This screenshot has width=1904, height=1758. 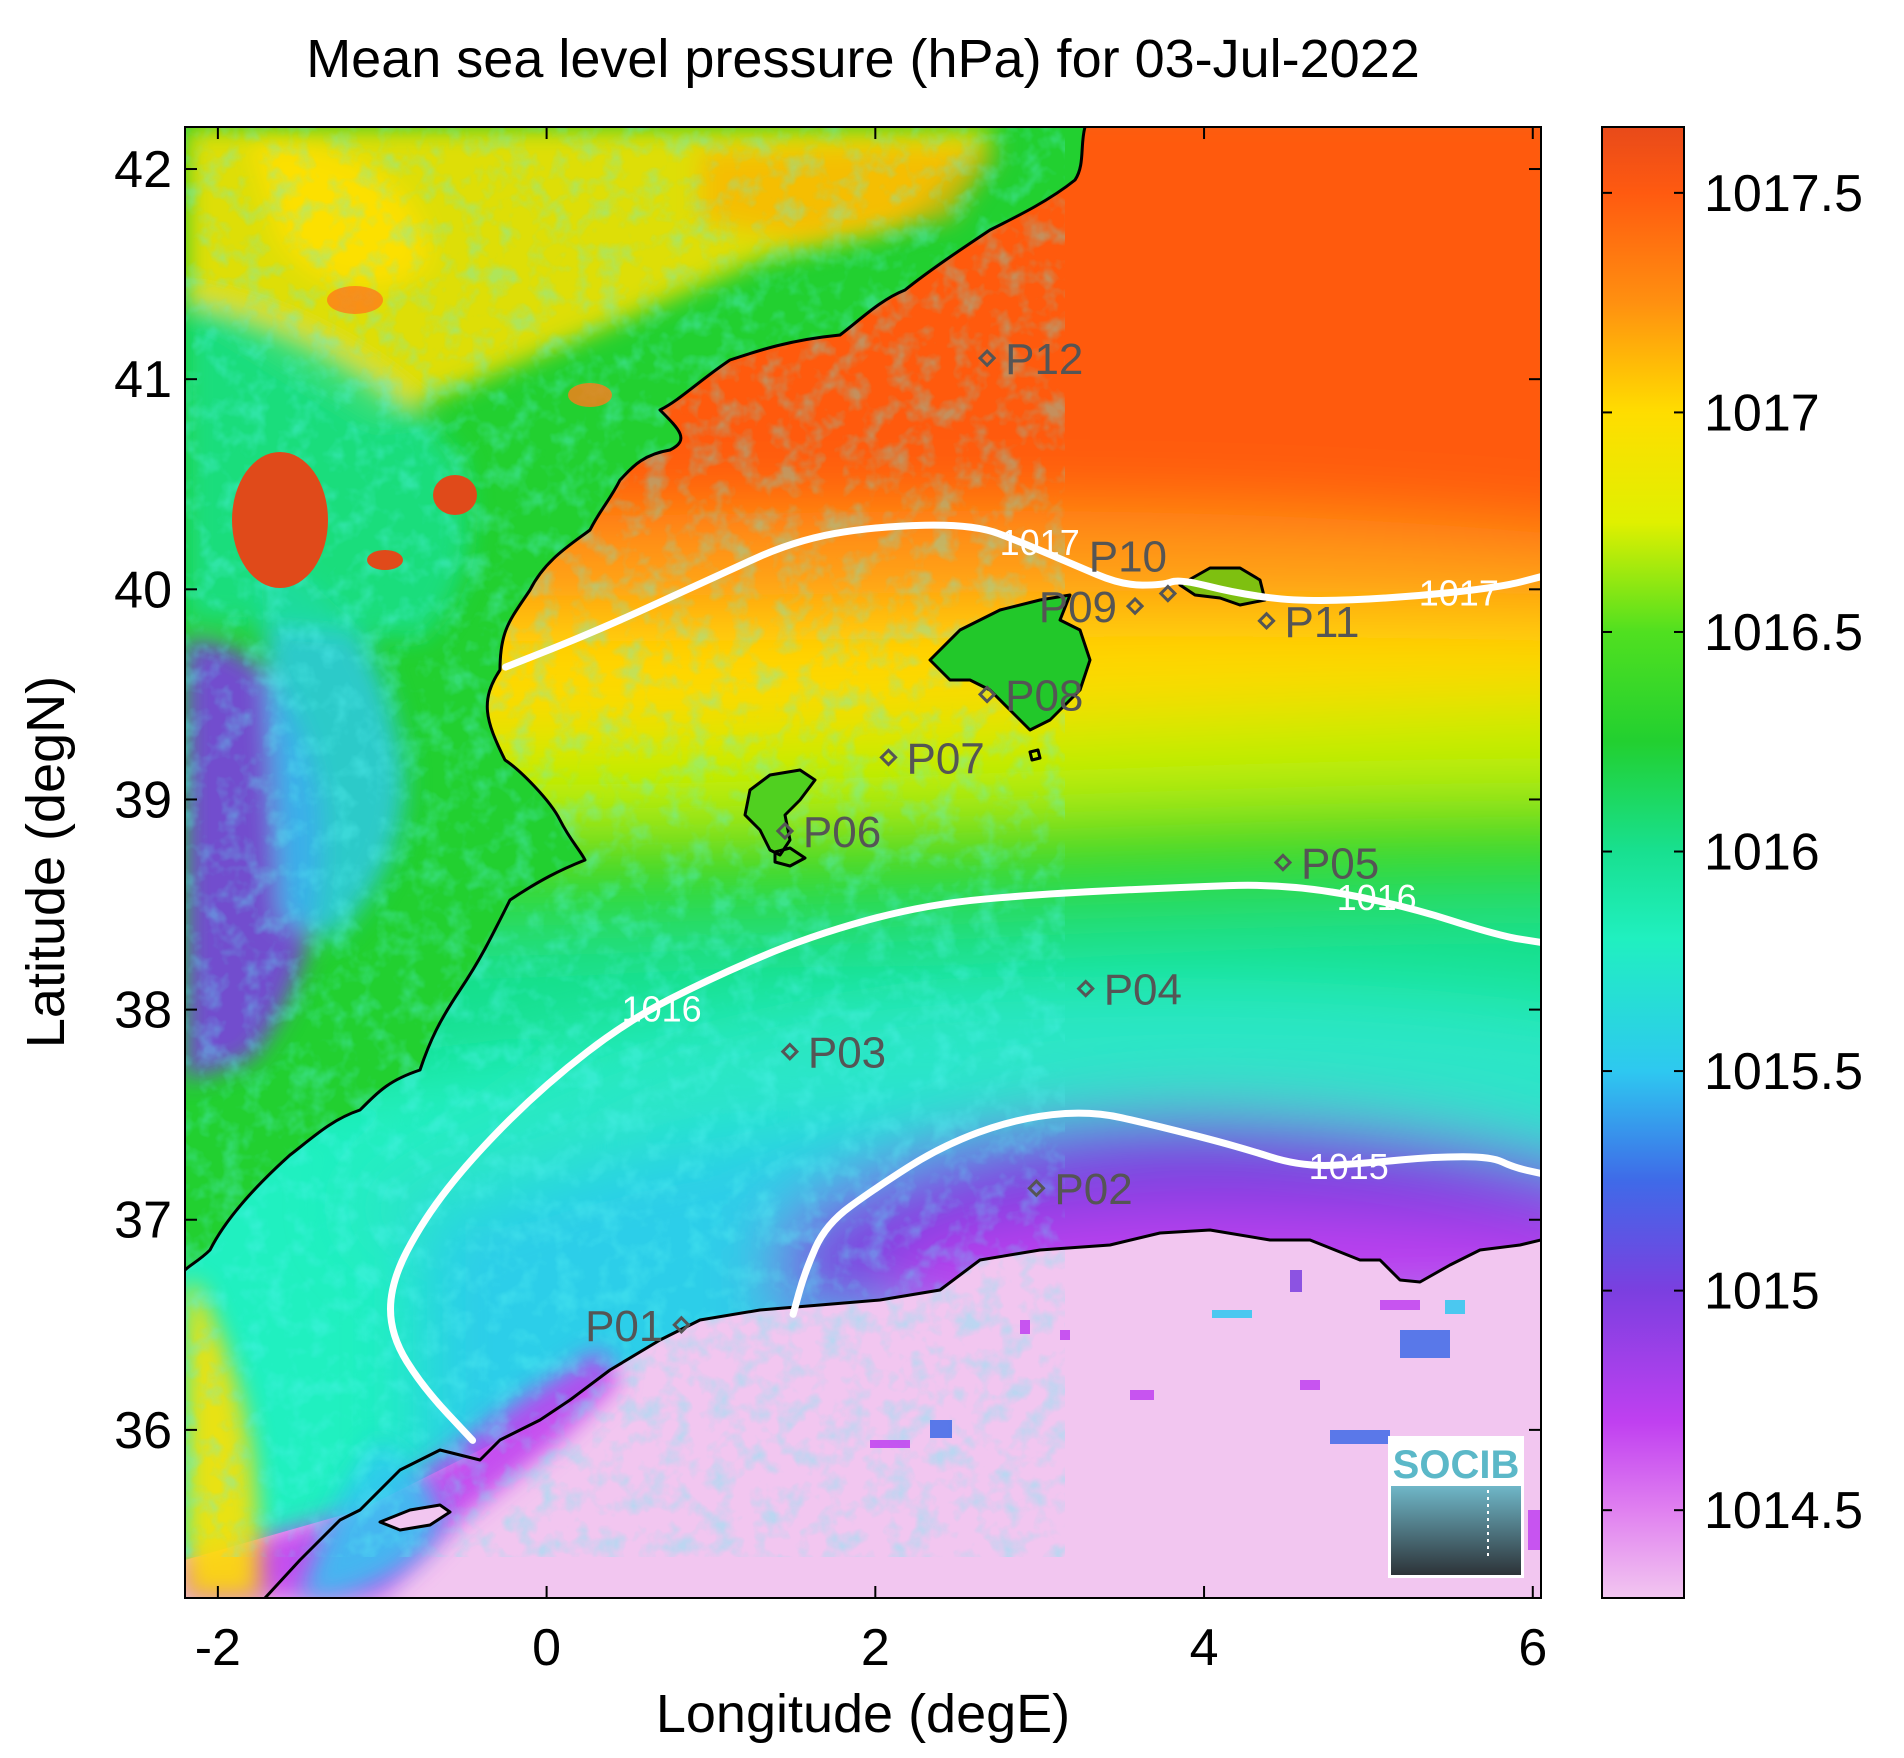 What do you see at coordinates (546, 1648) in the screenshot?
I see `x-tick-label: 0` at bounding box center [546, 1648].